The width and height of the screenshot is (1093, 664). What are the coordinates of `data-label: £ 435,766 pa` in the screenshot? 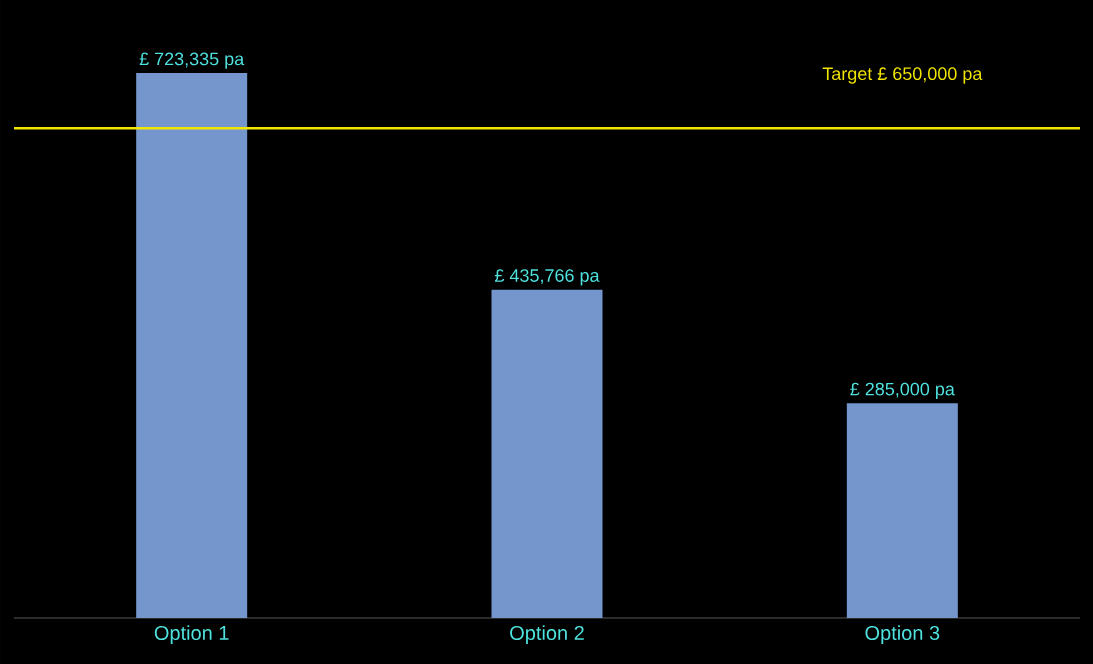 It's located at (547, 277).